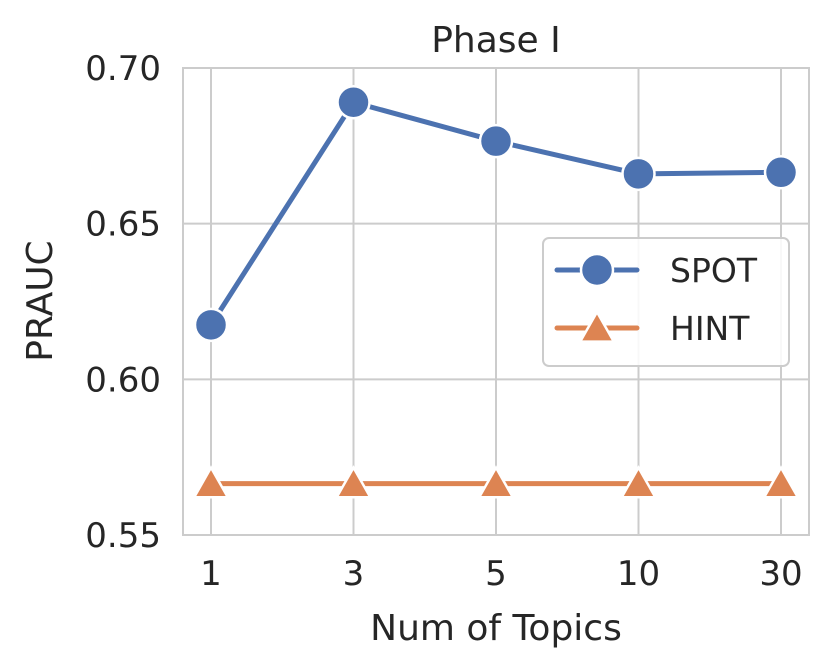 The image size is (830, 669). What do you see at coordinates (496, 628) in the screenshot?
I see `x-axis-title: Num of Topics` at bounding box center [496, 628].